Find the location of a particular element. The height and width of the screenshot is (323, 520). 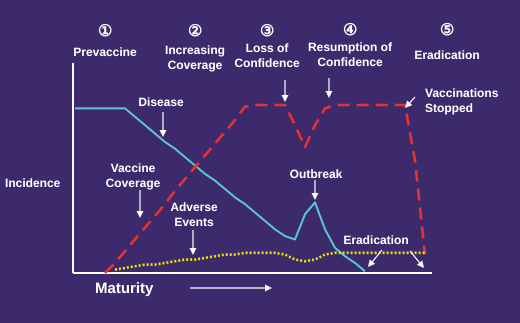

text: Adverse Events is located at coordinates (194, 214).